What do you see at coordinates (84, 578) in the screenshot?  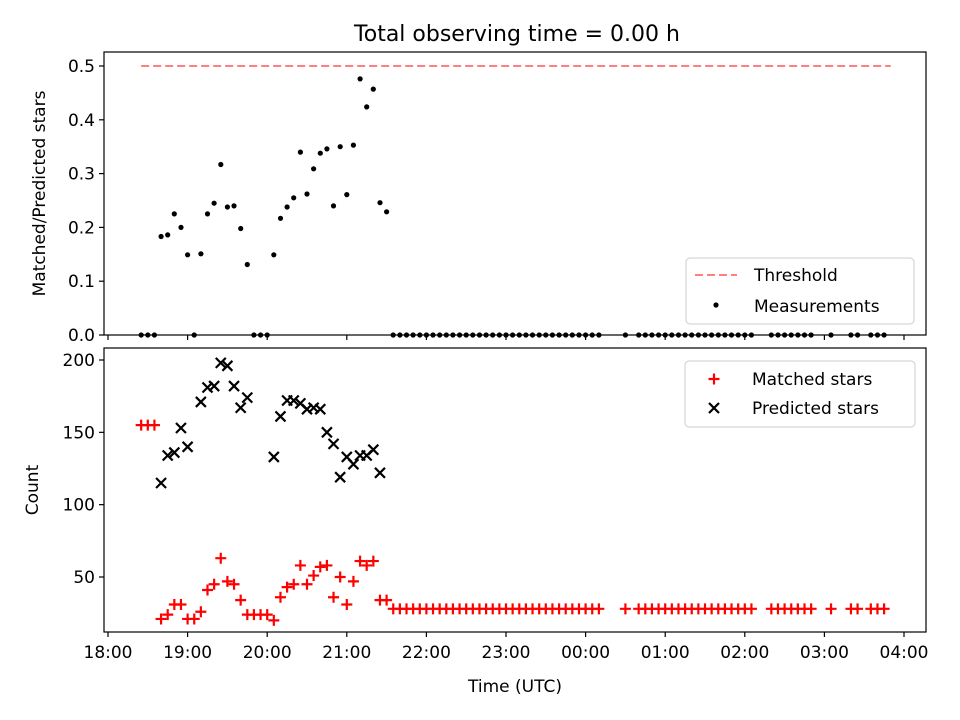 I see `y-tick-label: 50` at bounding box center [84, 578].